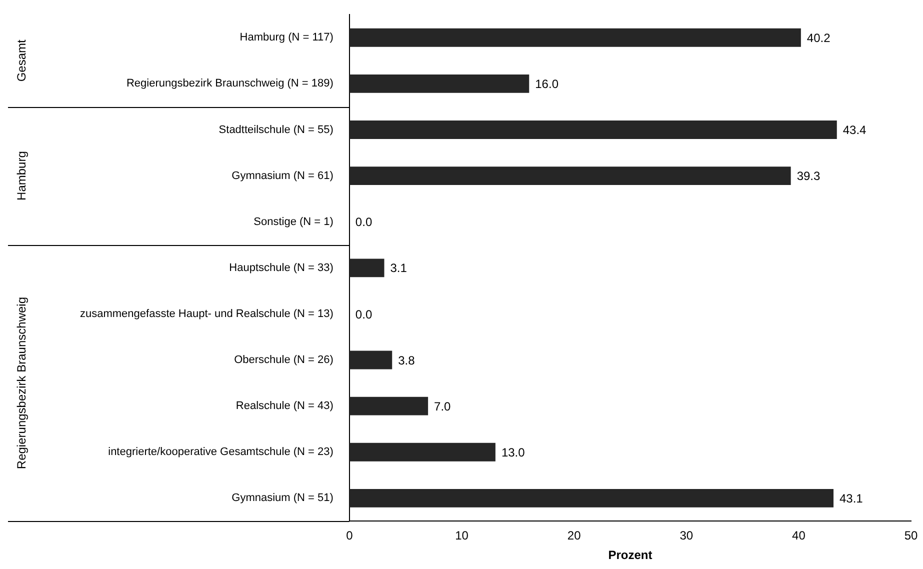 This screenshot has height=569, width=923. What do you see at coordinates (287, 38) in the screenshot?
I see `y-tick-label: Hamburg (N = 117)` at bounding box center [287, 38].